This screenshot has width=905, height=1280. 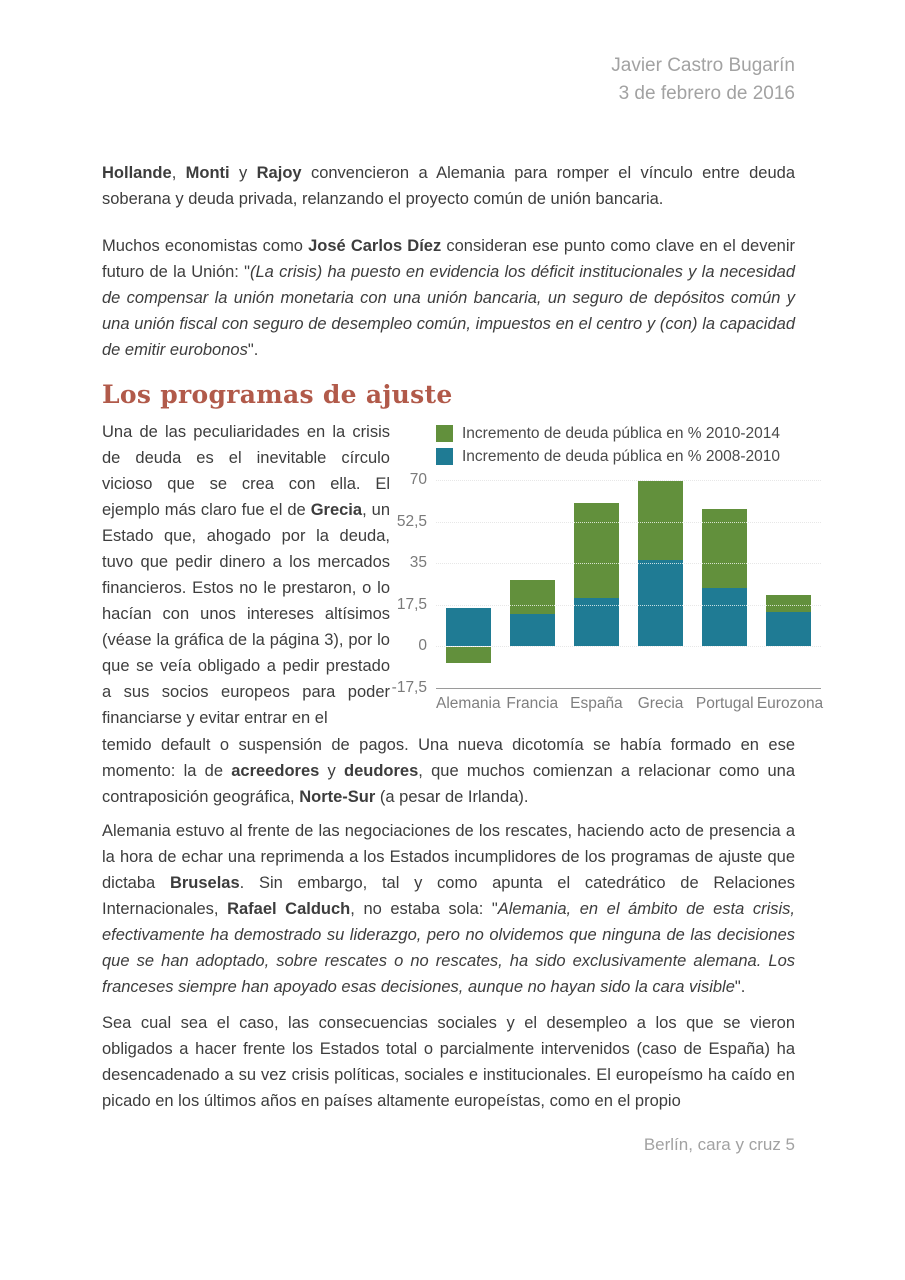 I want to click on bold-text-run: Rajoy, so click(x=279, y=173).